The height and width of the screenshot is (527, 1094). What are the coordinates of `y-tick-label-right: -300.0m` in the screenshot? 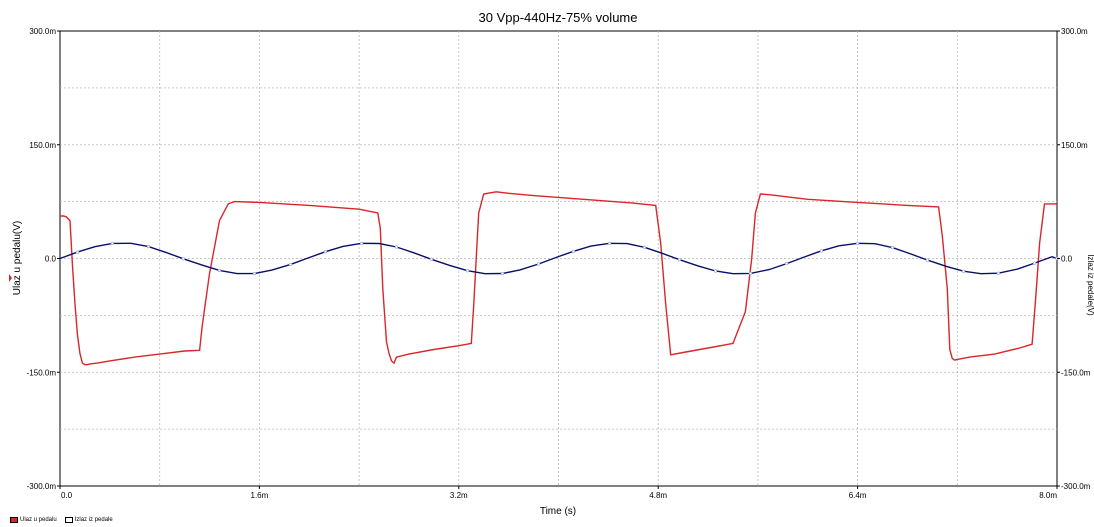 It's located at (1076, 486).